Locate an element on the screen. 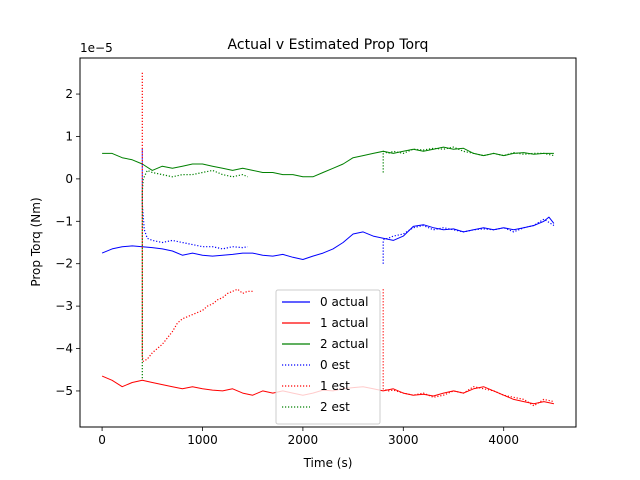  legend-label-0-actual: 0 actual is located at coordinates (344, 302).